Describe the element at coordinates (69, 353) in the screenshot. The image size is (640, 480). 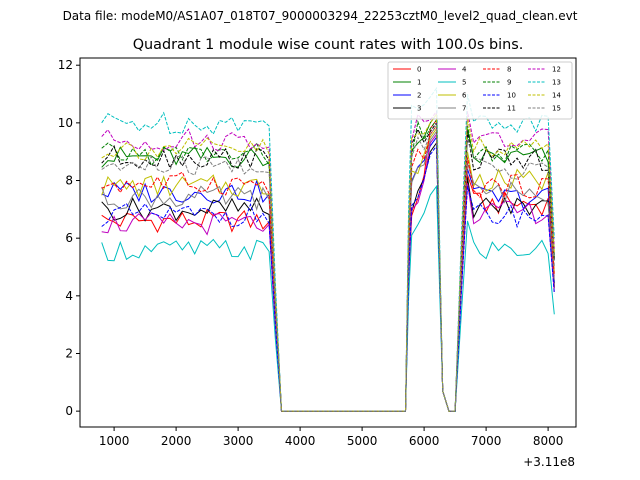
I see `y-tick-label: 2` at that location.